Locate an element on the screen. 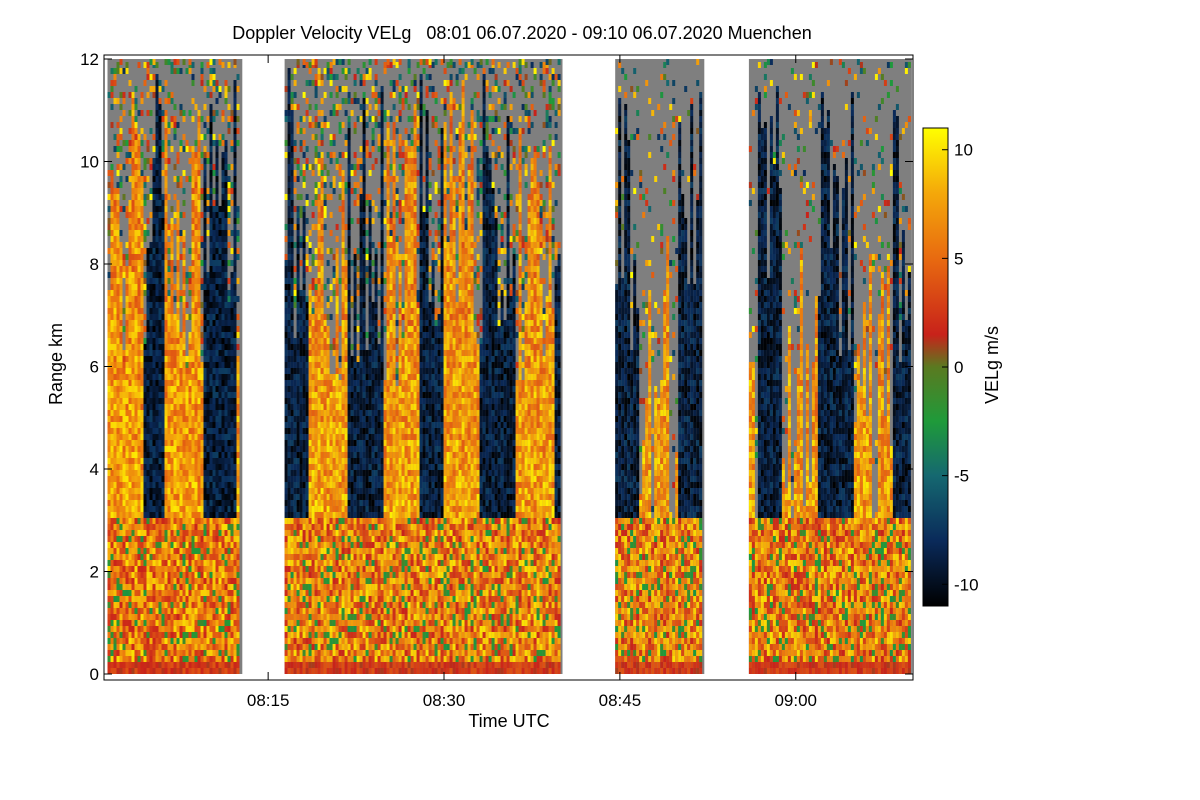 This screenshot has height=800, width=1200. y-tick-label: 8 is located at coordinates (94, 264).